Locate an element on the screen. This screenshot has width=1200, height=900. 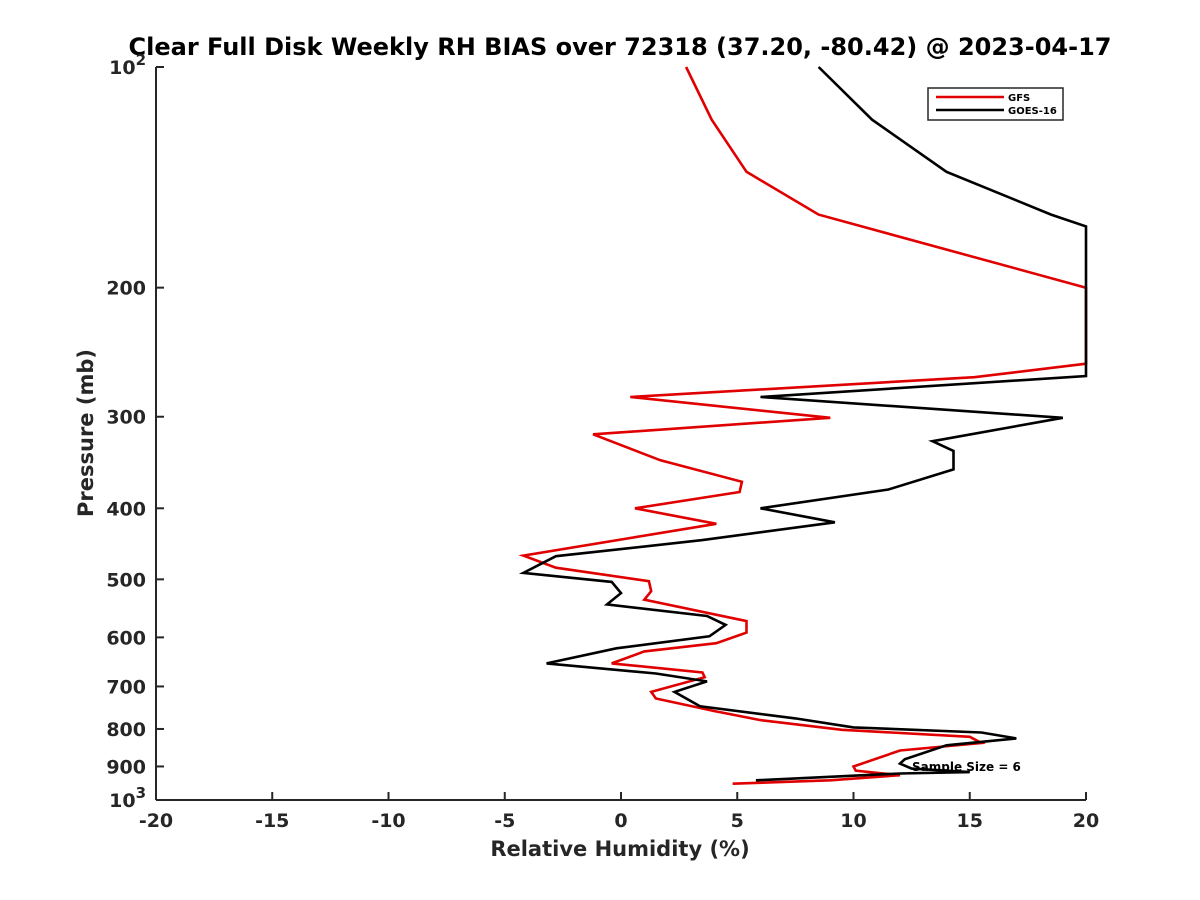
y-tick-label: 10³ is located at coordinates (127, 798).